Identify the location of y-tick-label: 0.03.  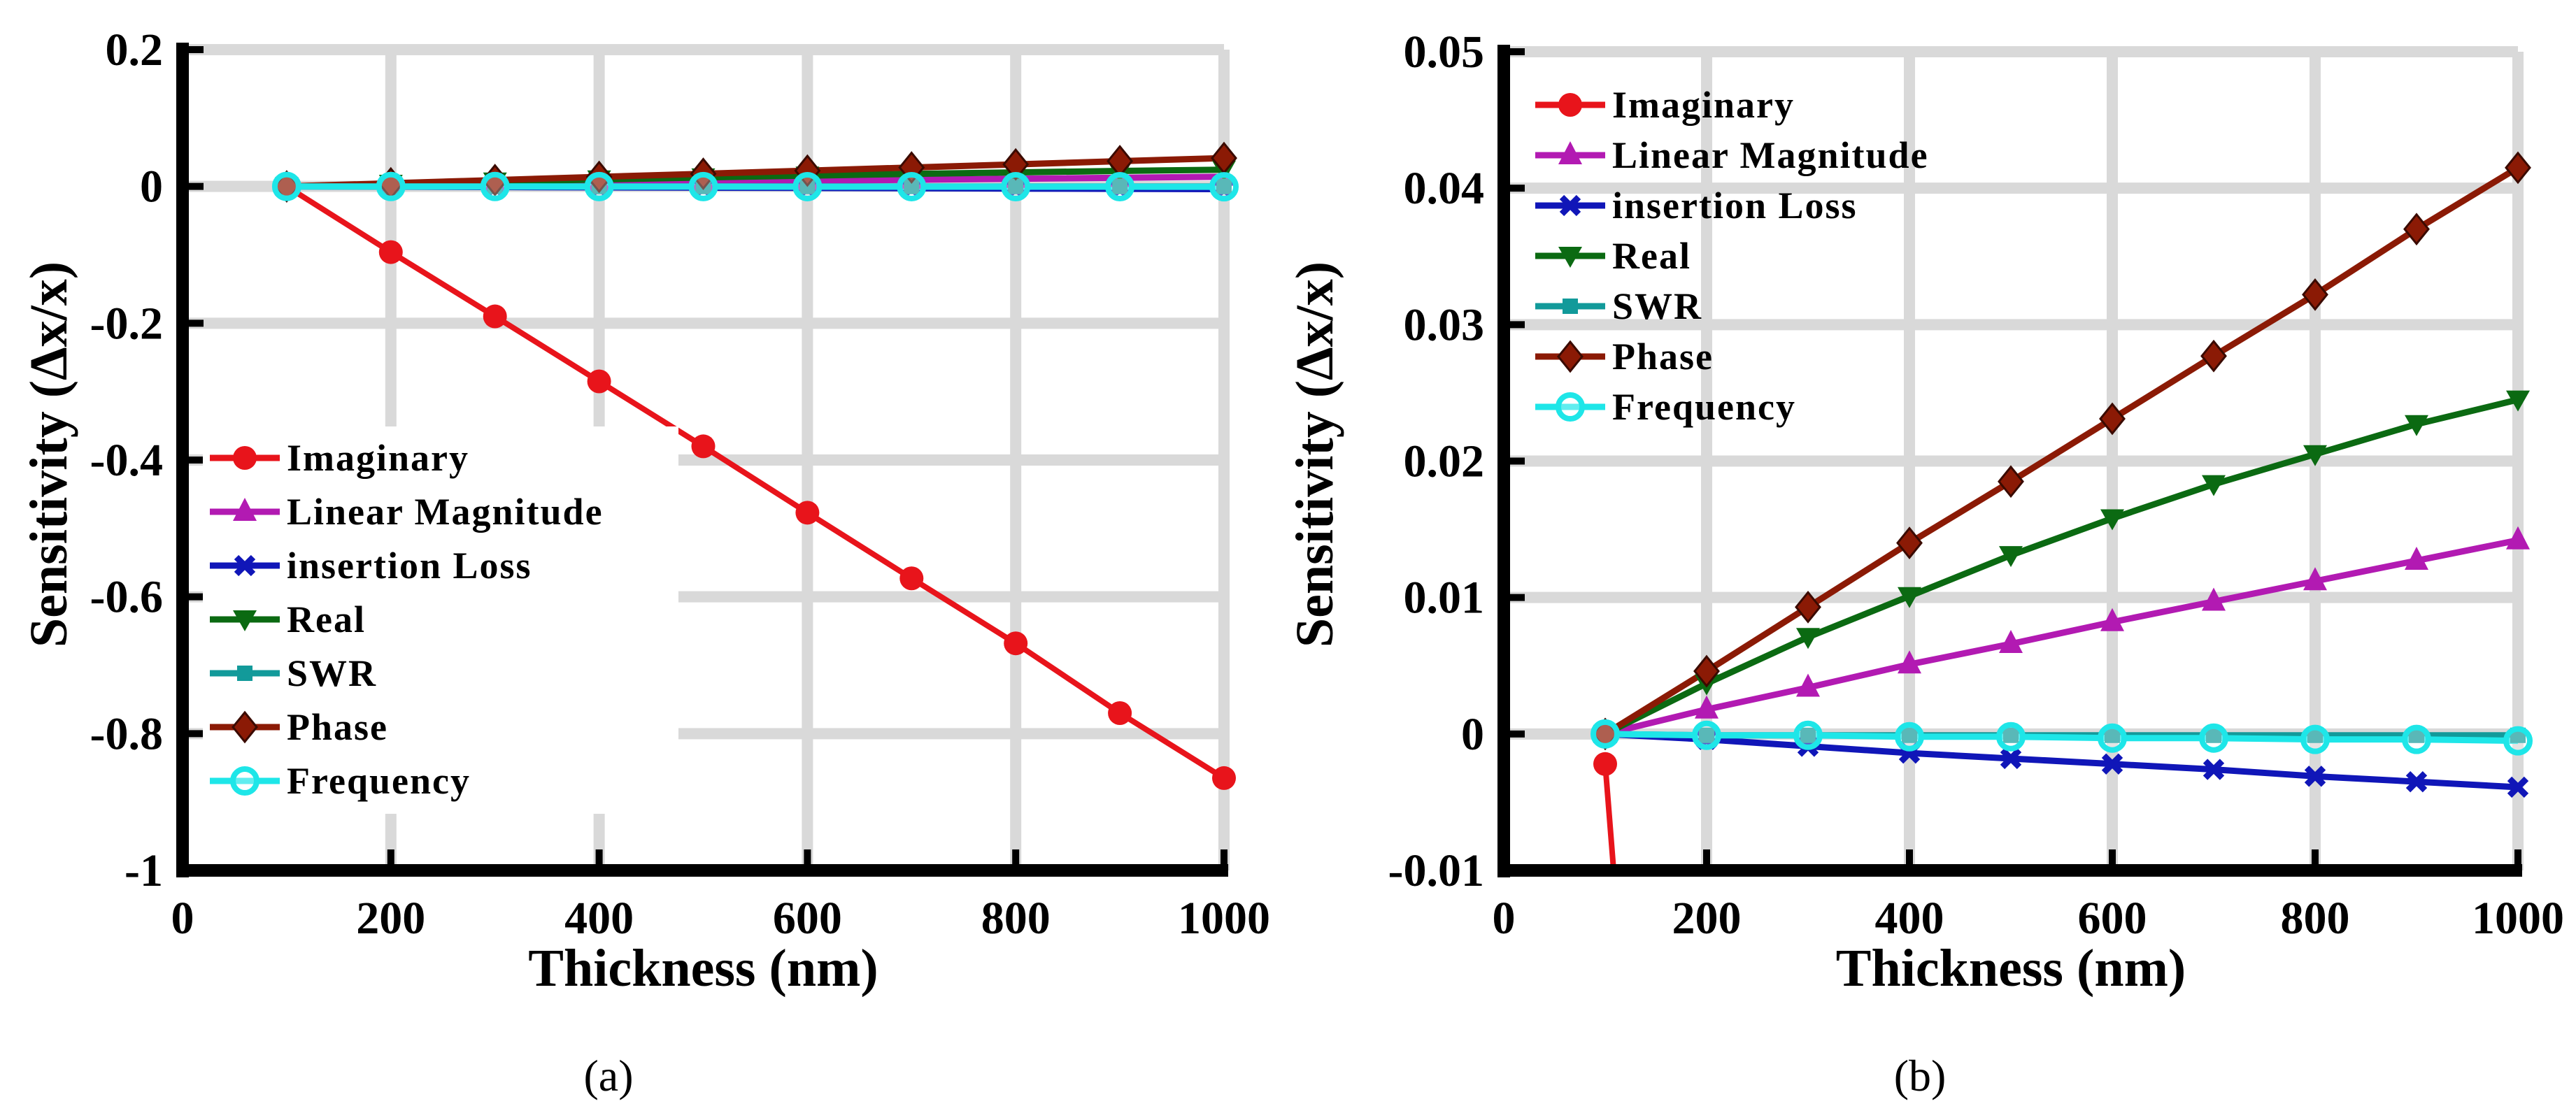
(1444, 325).